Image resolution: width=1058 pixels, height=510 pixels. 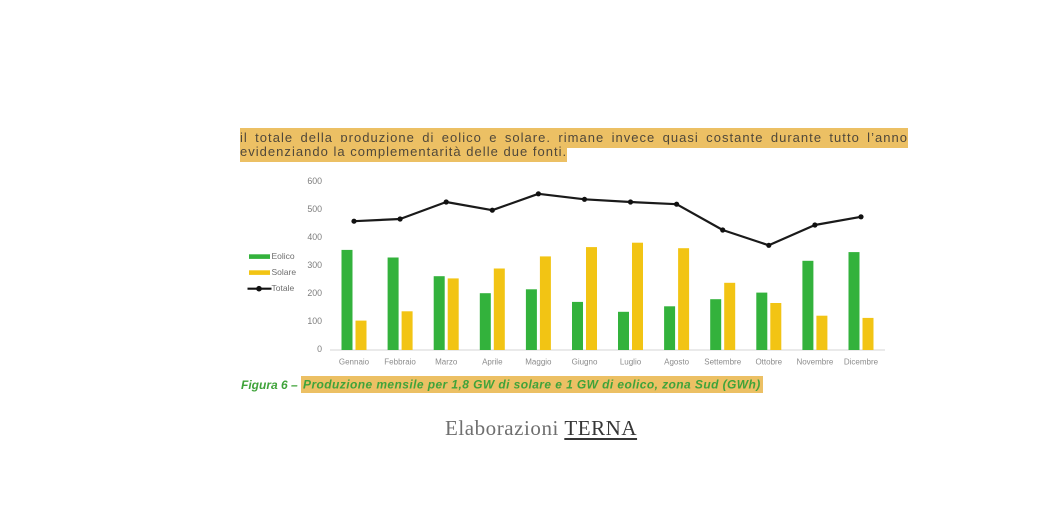 I want to click on svg-text: Aprile, so click(x=492, y=362).